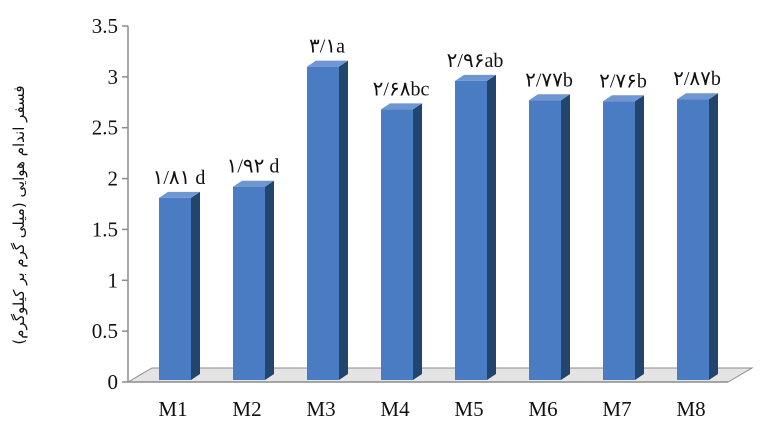  What do you see at coordinates (179, 178) in the screenshot?
I see `data-label: ۱/۸۱ d` at bounding box center [179, 178].